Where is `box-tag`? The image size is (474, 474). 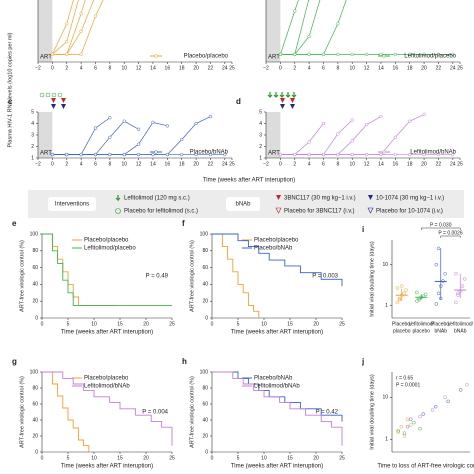 box-tag is located at coordinates (72, 204).